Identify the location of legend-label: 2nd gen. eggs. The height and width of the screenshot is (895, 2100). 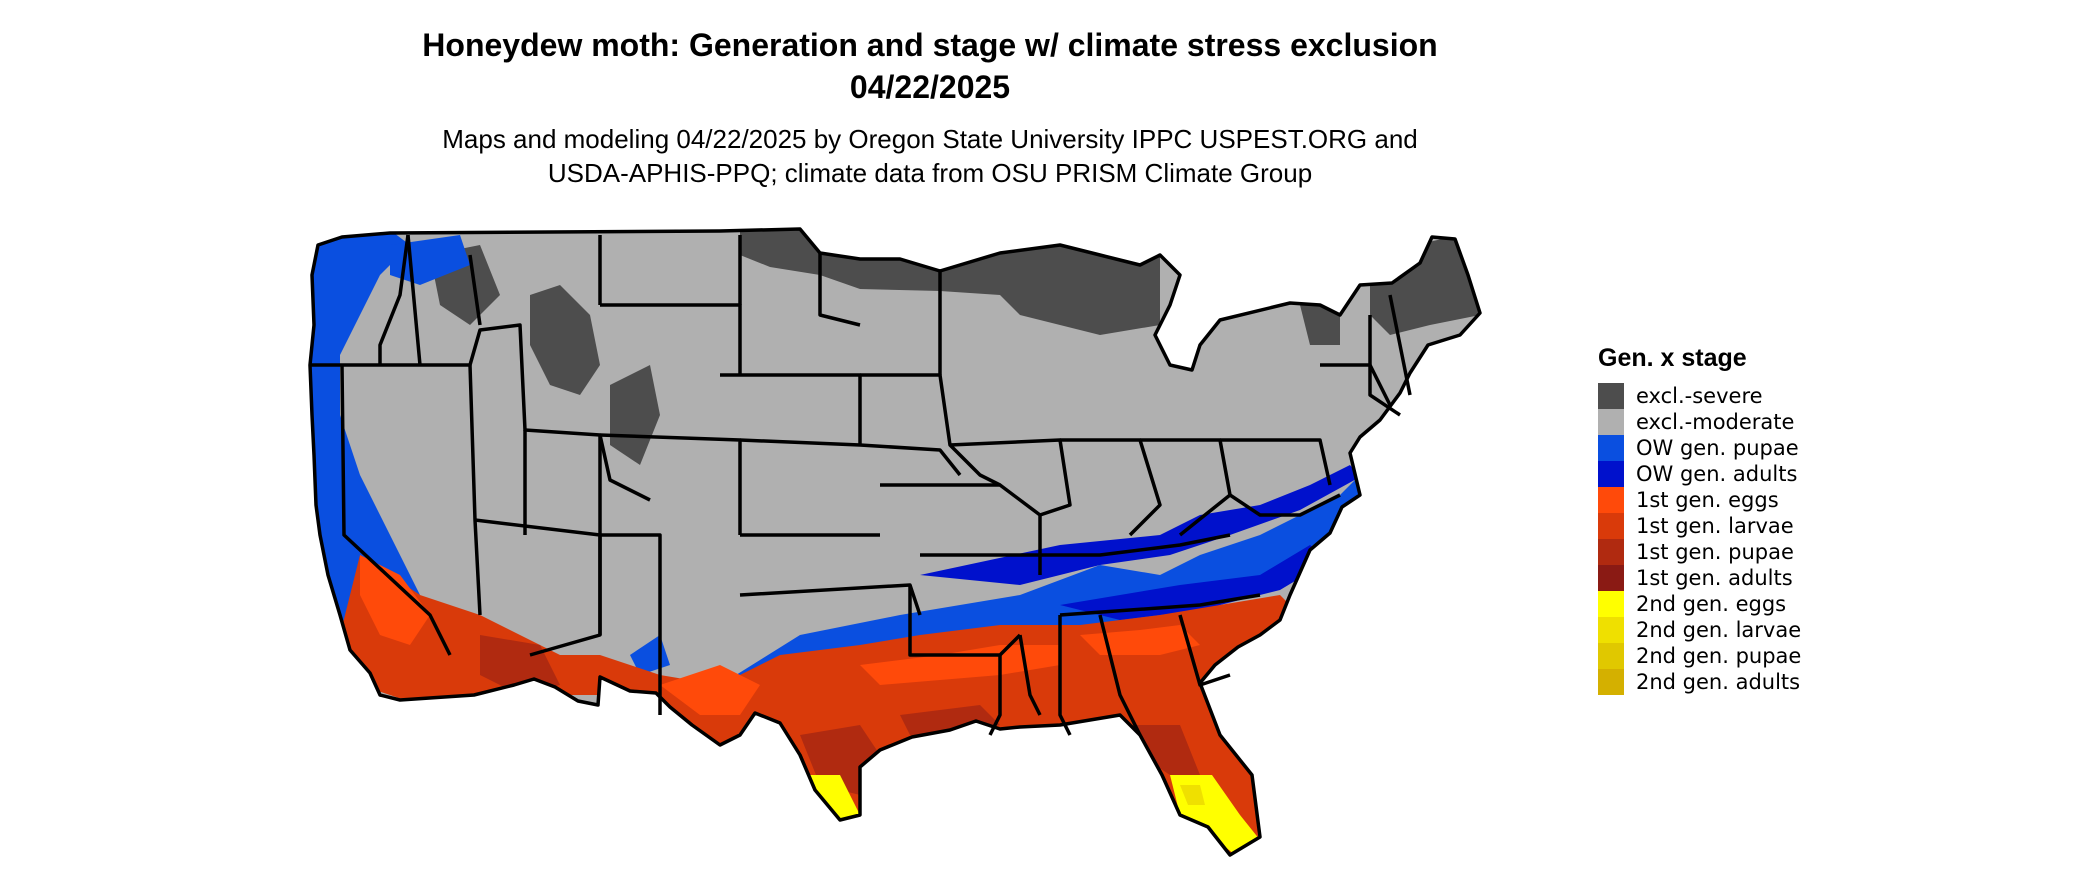
(1711, 604).